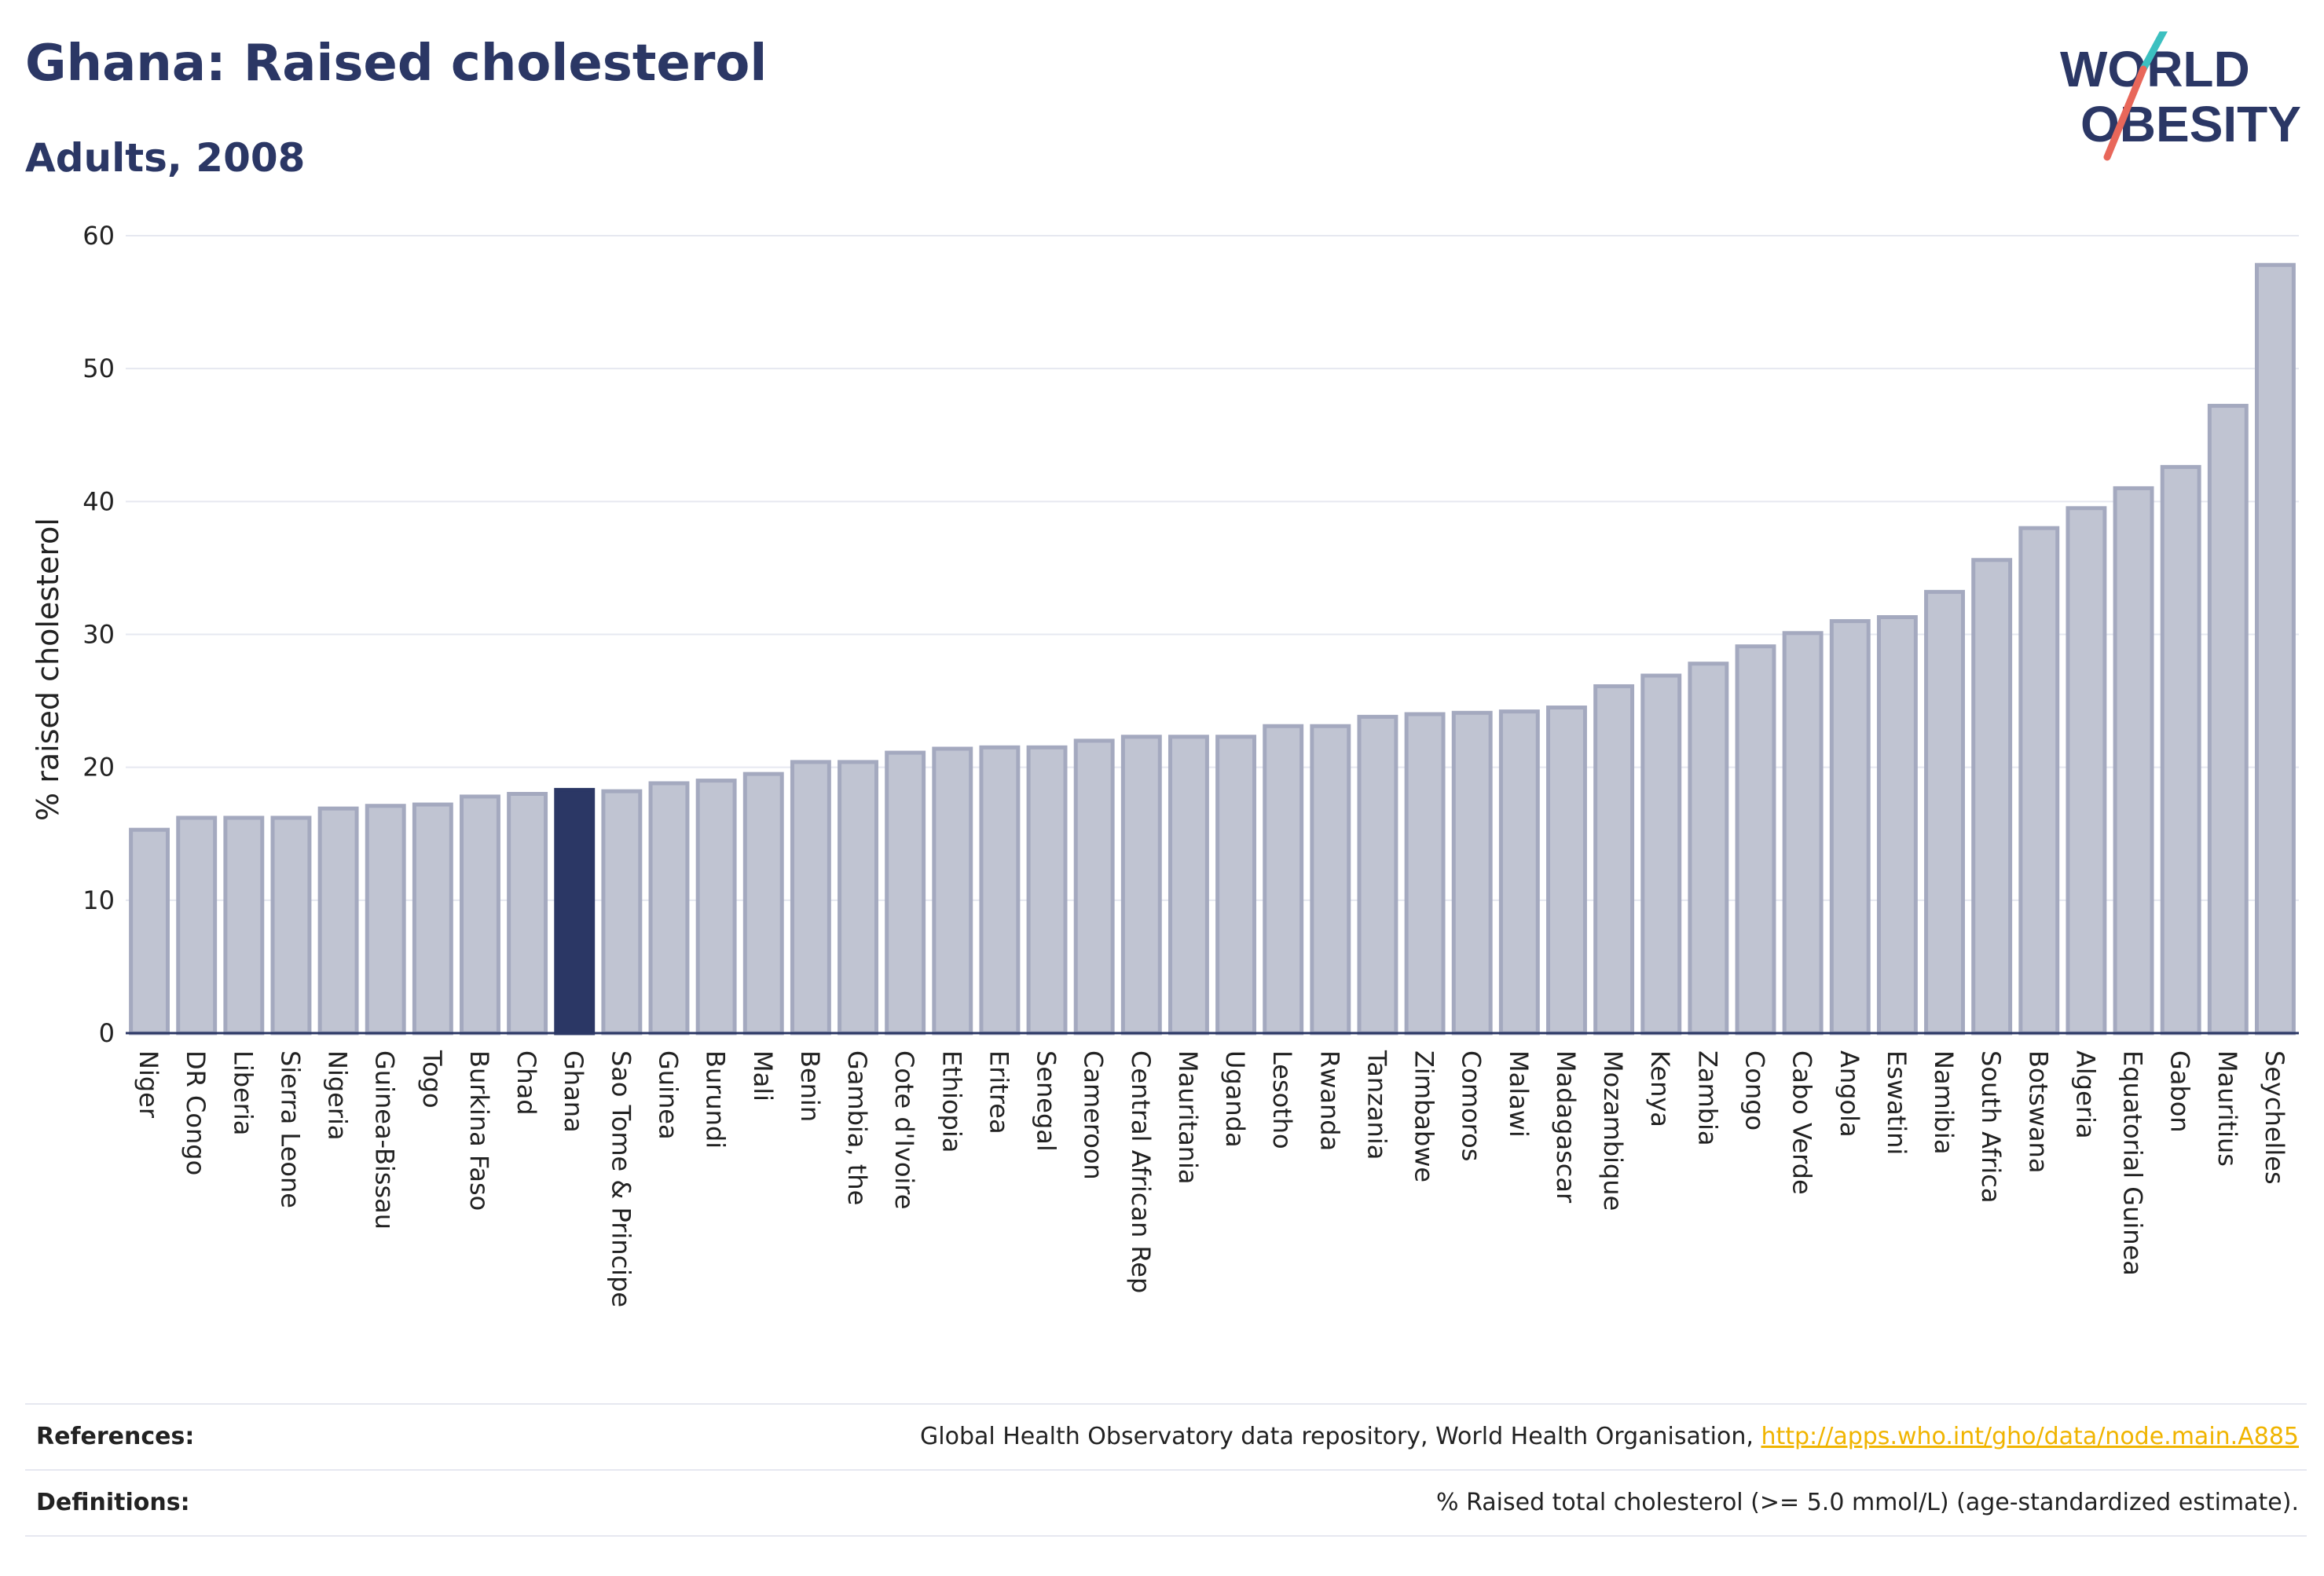 This screenshot has height=1576, width=2324. Describe the element at coordinates (432, 918) in the screenshot. I see `bar-togo` at that location.